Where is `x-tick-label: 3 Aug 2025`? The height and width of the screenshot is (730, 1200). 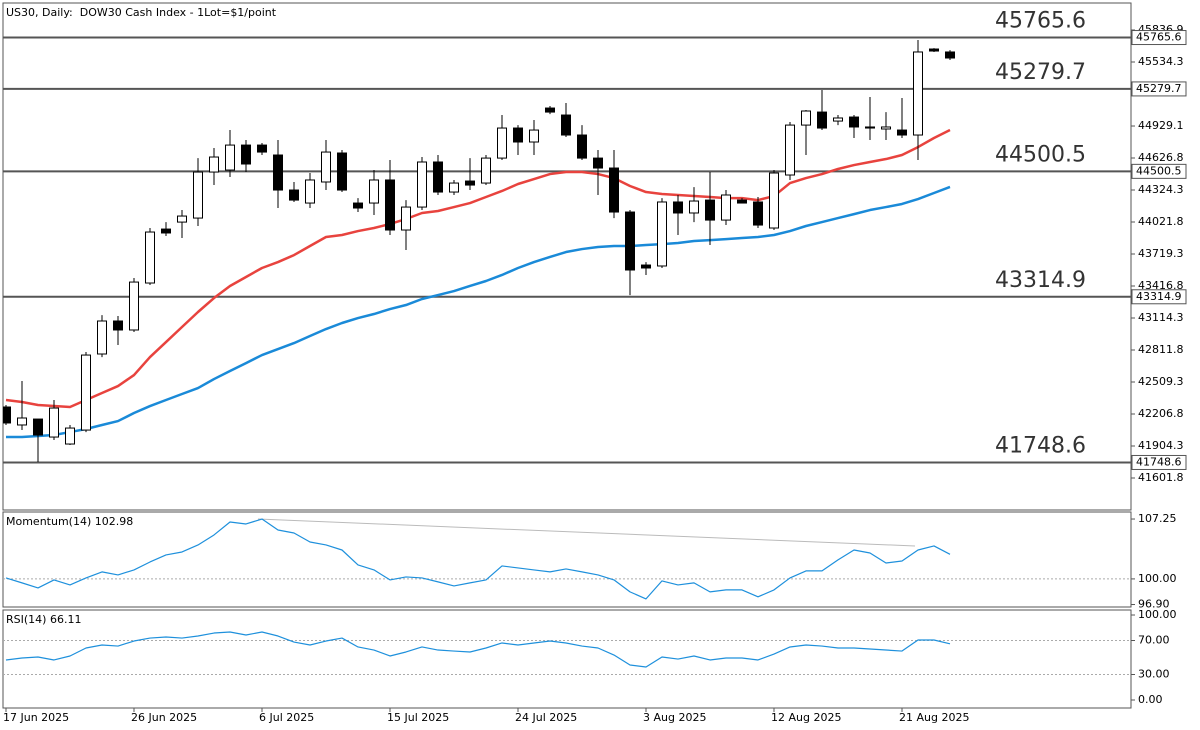 x-tick-label: 3 Aug 2025 is located at coordinates (674, 717).